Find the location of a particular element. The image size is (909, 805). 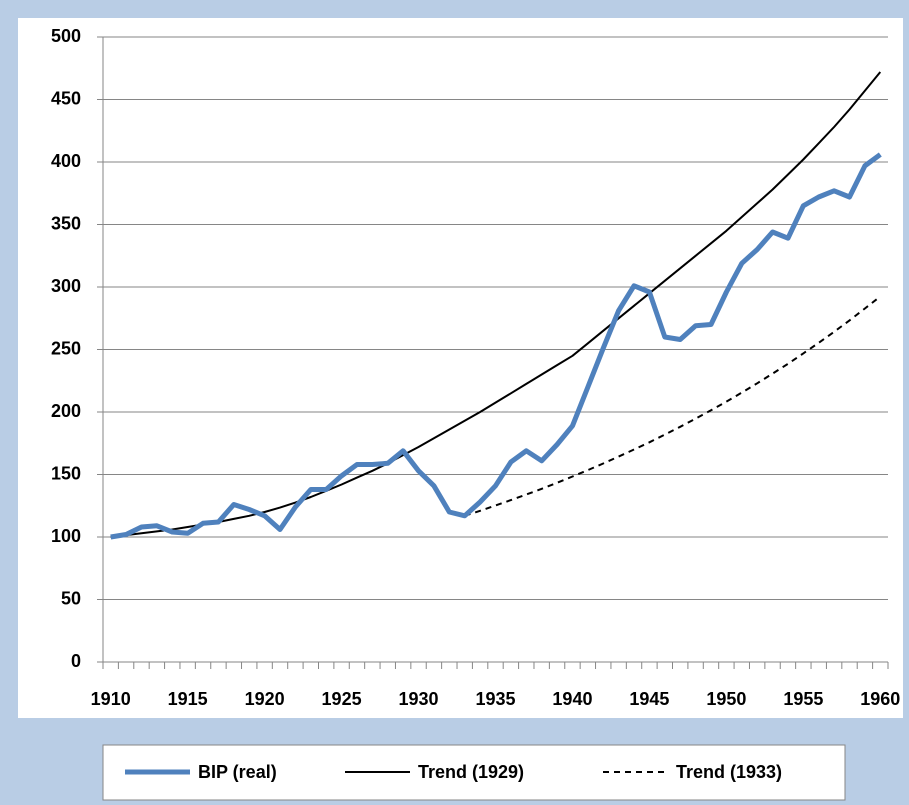

x-tick-label: 1940 is located at coordinates (572, 699).